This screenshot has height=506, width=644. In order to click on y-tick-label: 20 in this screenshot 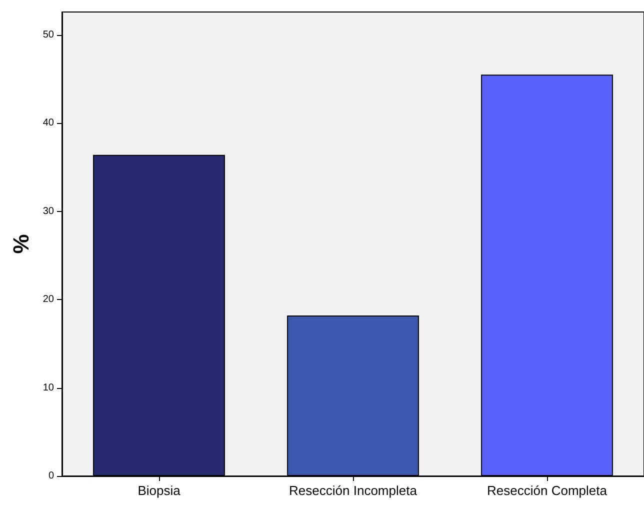, I will do `click(48, 300)`.